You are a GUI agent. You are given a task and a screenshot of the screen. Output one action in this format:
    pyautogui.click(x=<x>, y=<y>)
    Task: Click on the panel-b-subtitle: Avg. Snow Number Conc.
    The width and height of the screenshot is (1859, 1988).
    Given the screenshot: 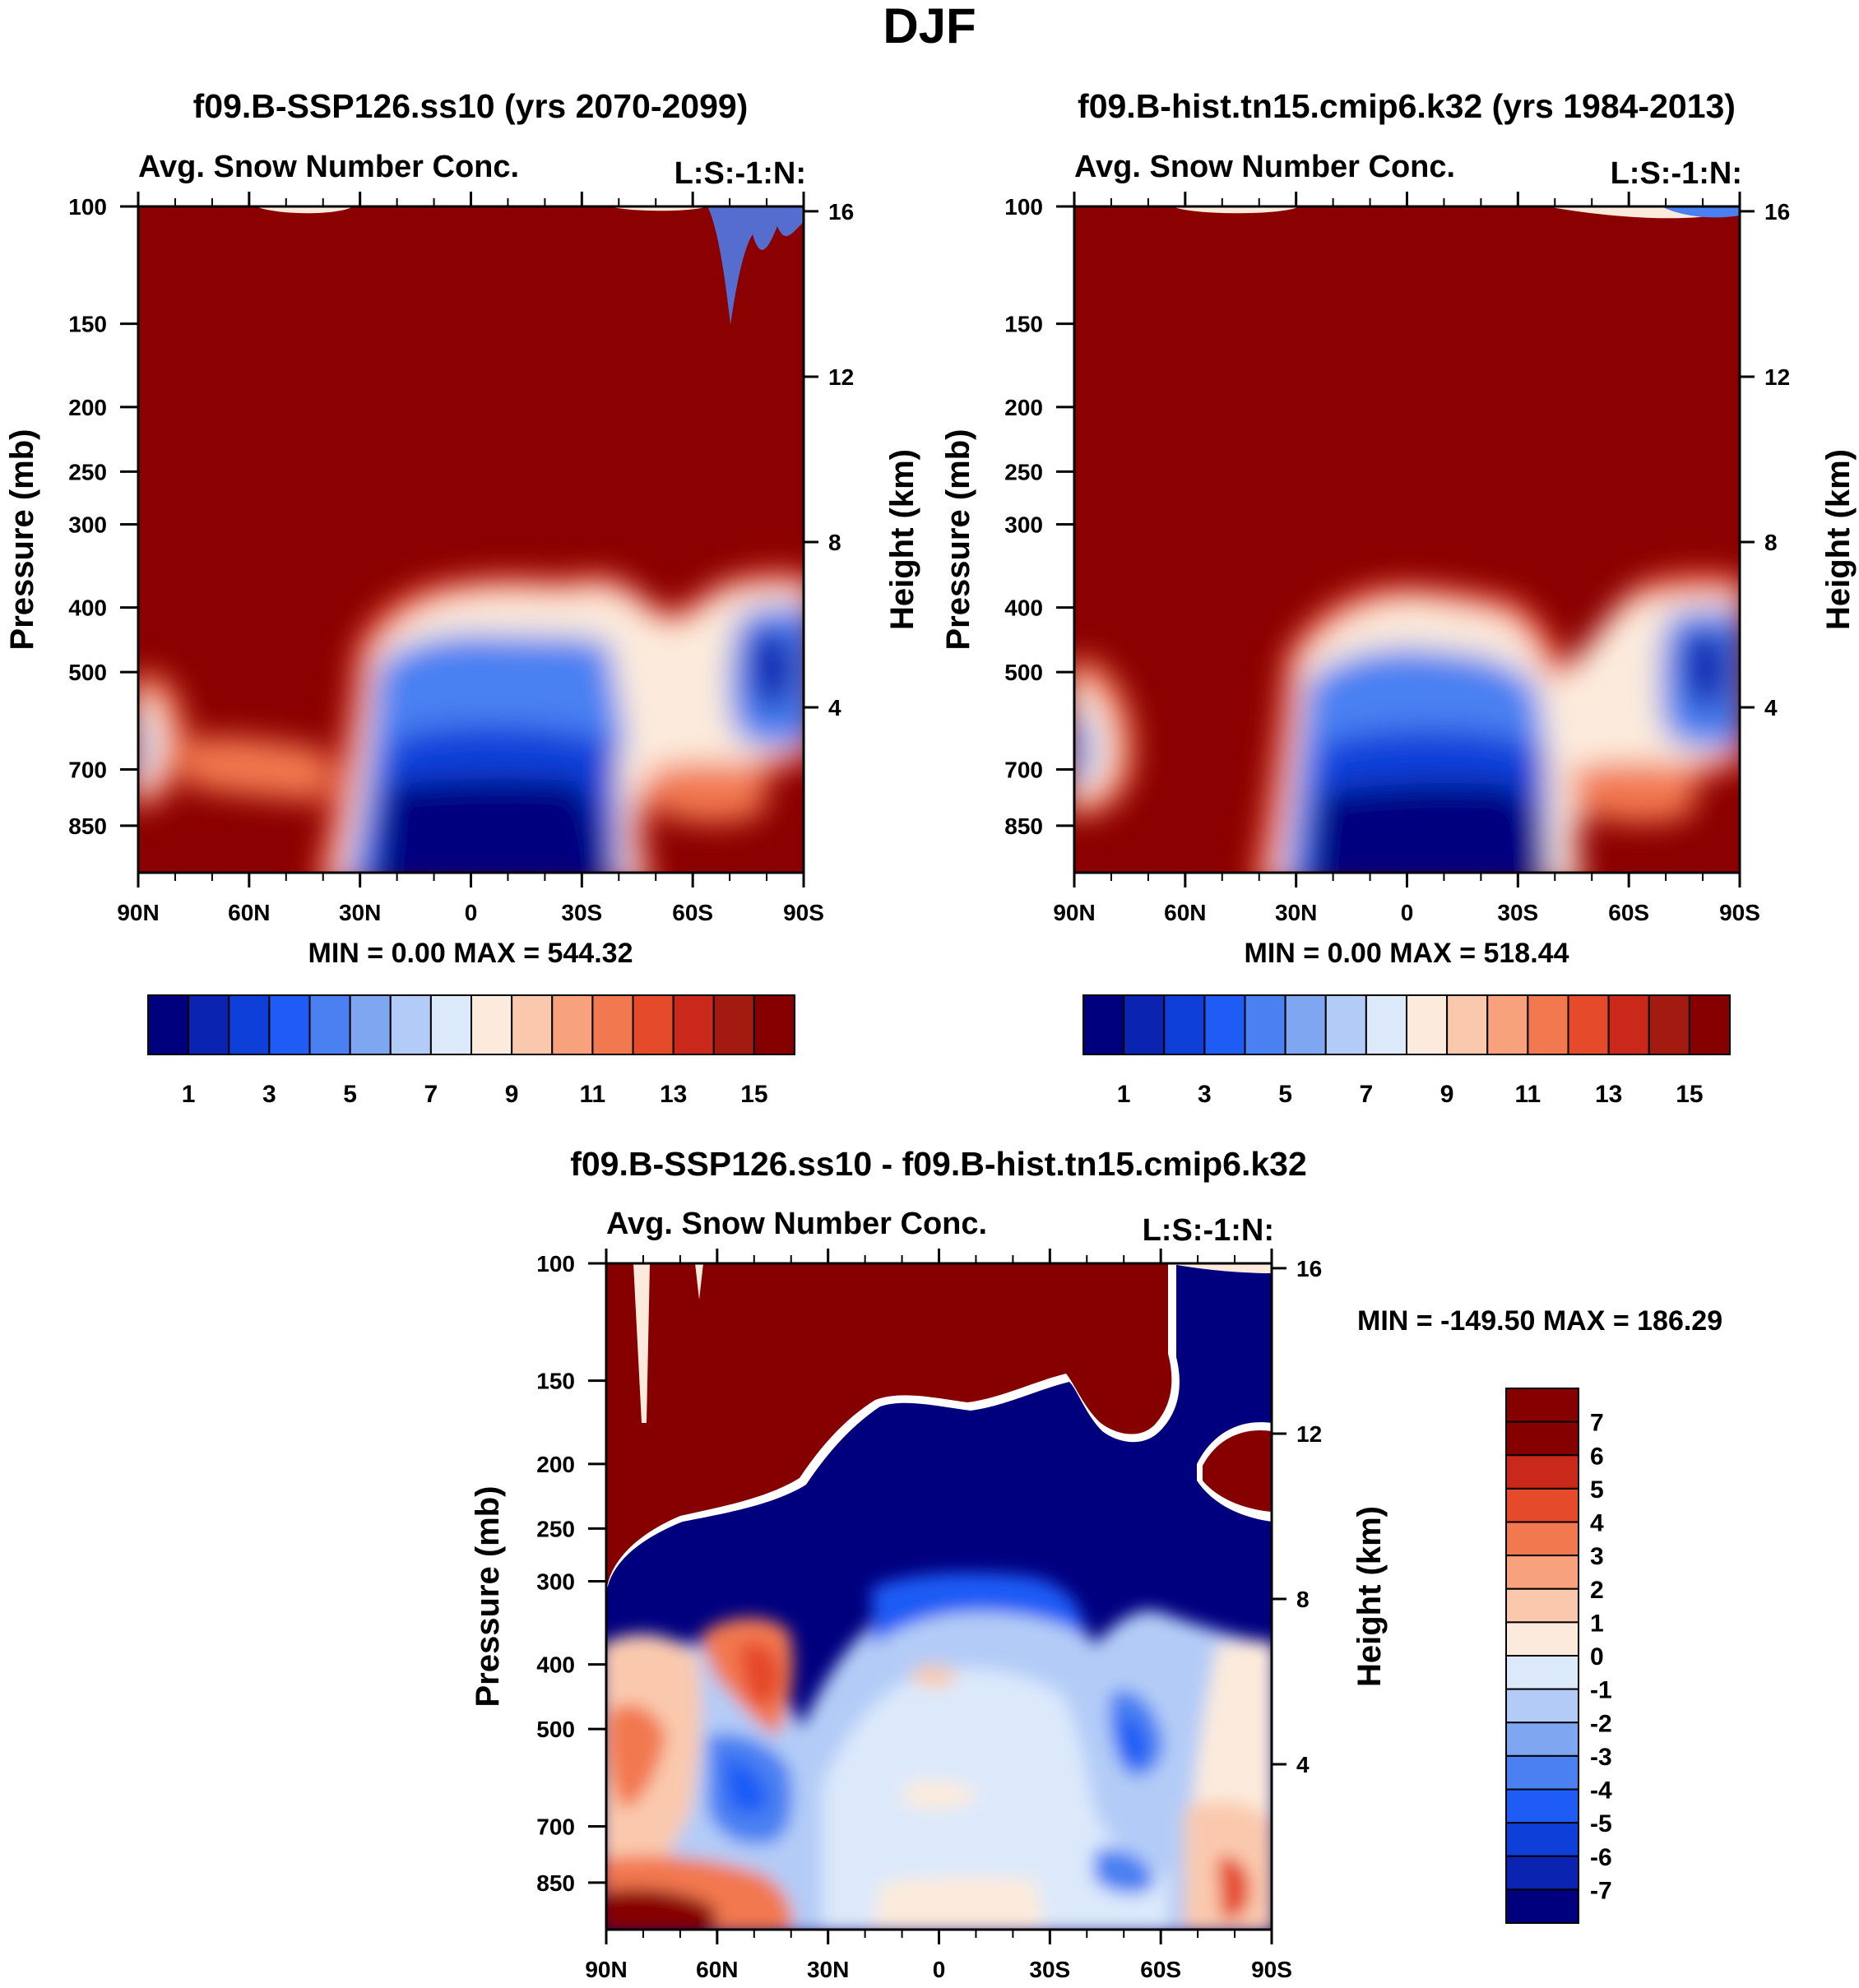 What is the action you would take?
    pyautogui.click(x=1264, y=167)
    